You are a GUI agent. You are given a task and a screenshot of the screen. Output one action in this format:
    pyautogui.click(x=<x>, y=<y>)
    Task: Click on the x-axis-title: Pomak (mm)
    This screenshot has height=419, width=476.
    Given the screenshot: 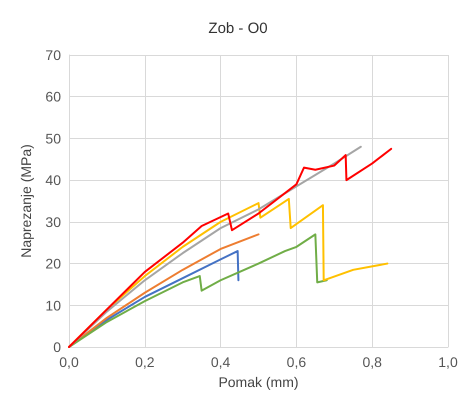 What is the action you would take?
    pyautogui.click(x=258, y=382)
    